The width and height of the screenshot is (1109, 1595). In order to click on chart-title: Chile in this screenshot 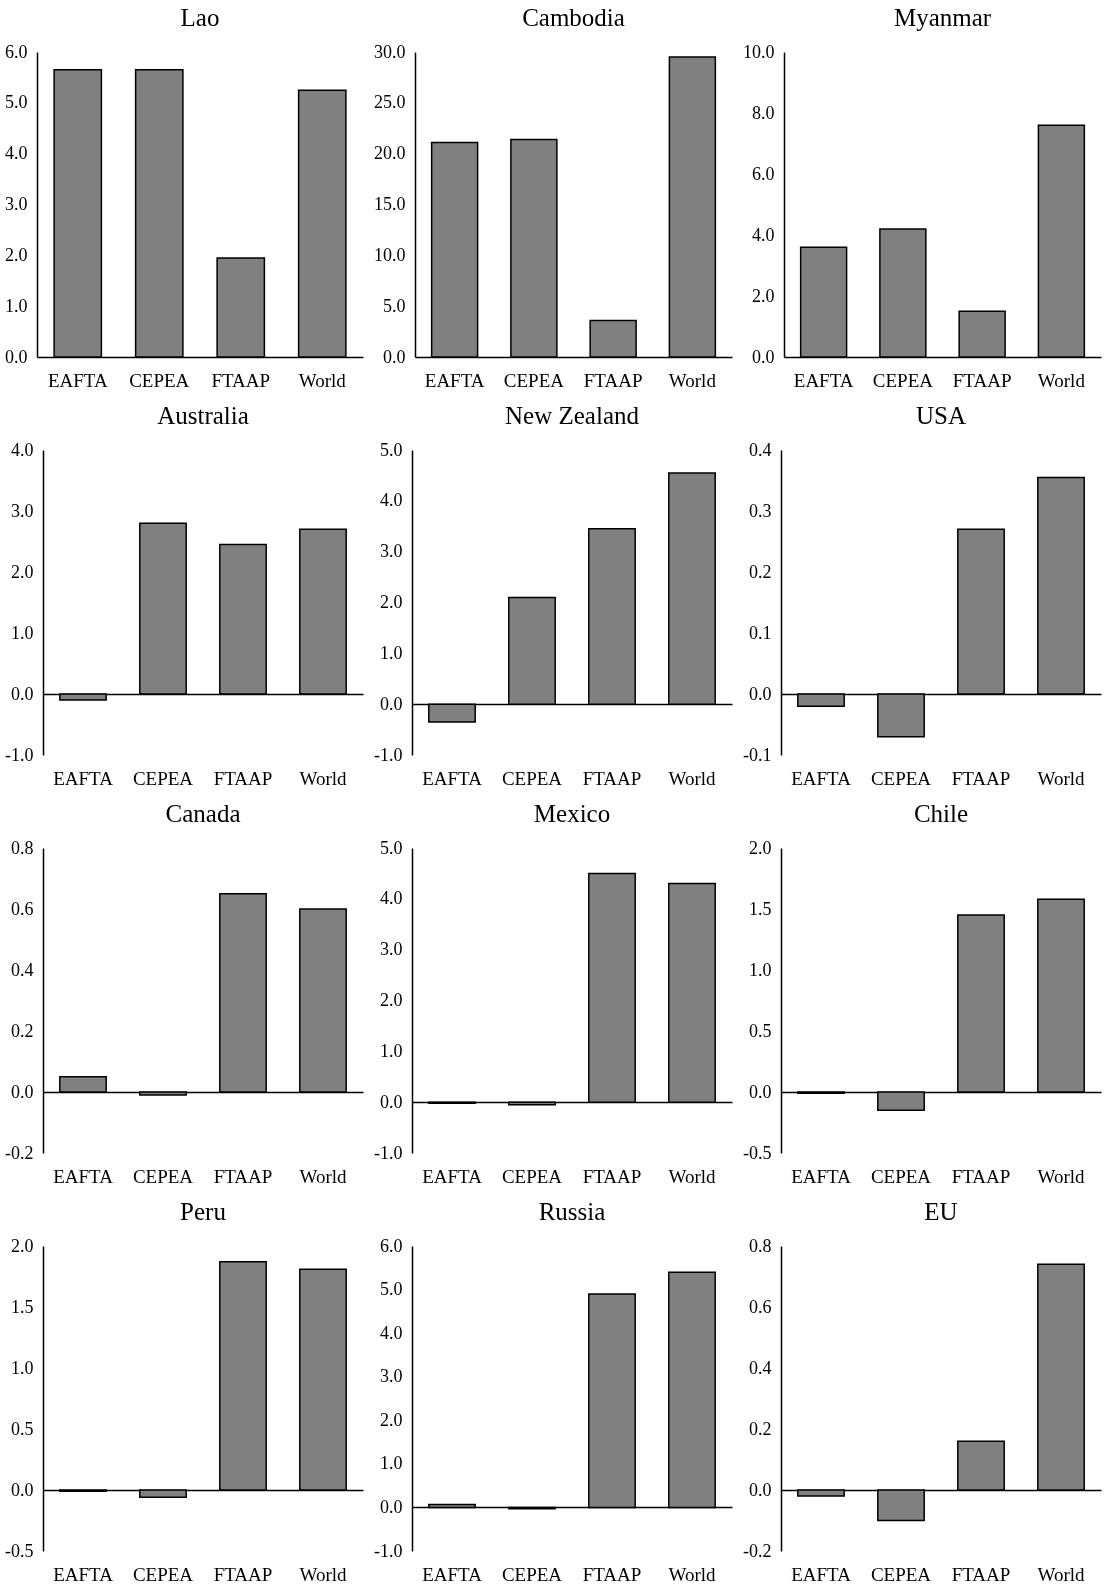, I will do `click(941, 813)`.